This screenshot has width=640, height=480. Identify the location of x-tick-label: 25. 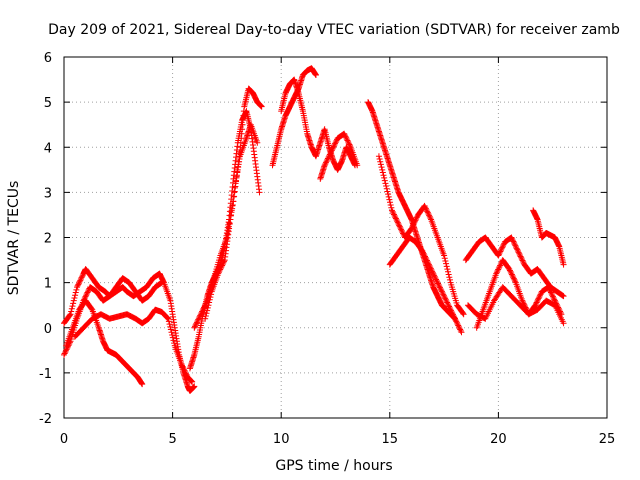
(607, 439).